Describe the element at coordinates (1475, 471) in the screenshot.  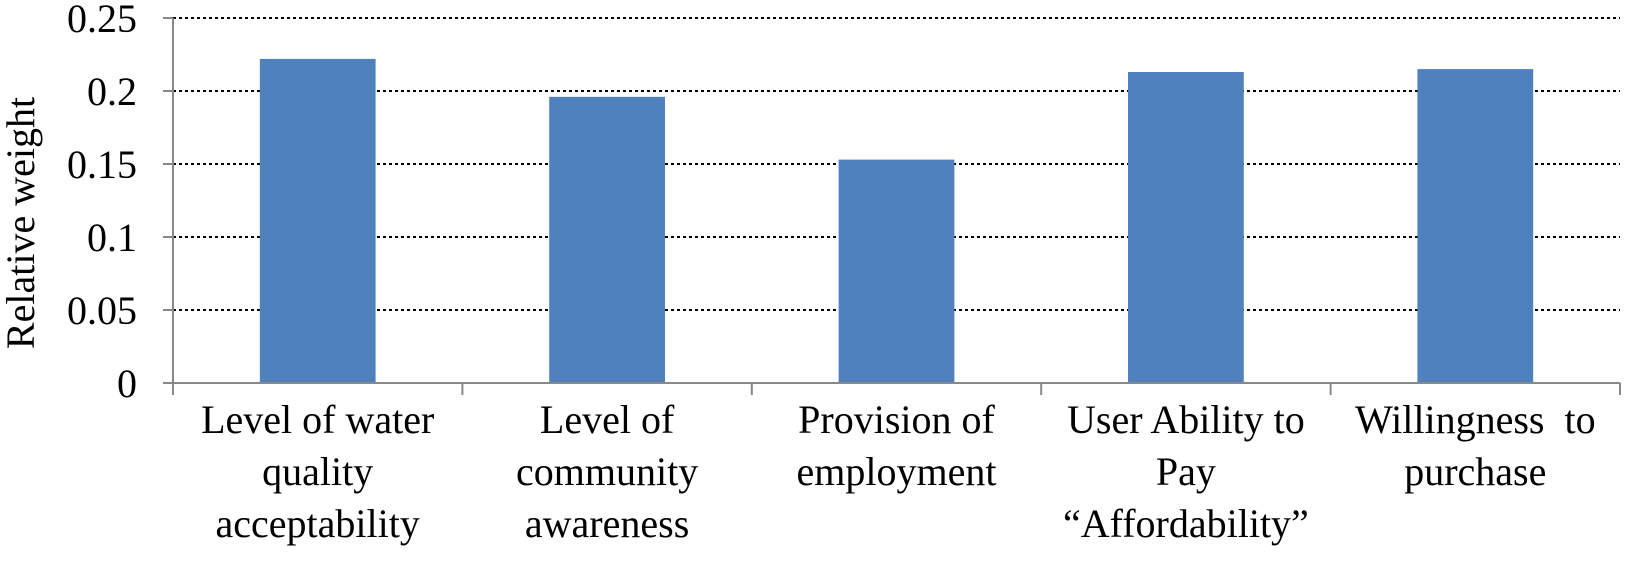
I see `x-category-label-line: purchase` at that location.